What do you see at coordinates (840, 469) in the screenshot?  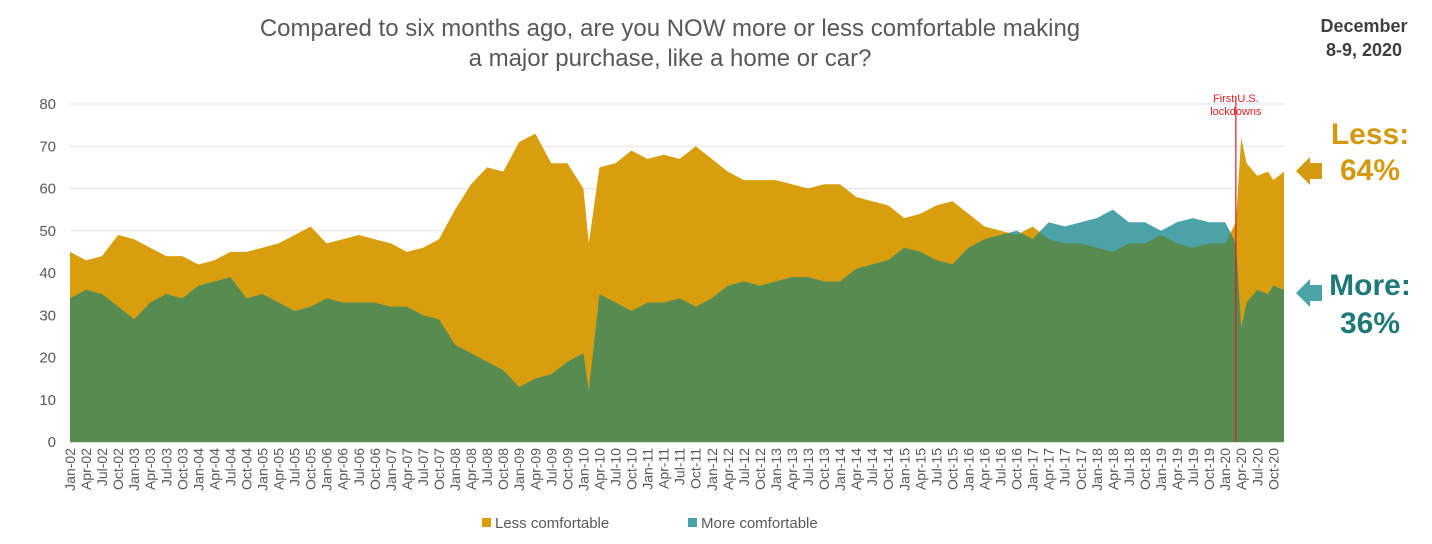 I see `x-tick-label: Jan-14` at bounding box center [840, 469].